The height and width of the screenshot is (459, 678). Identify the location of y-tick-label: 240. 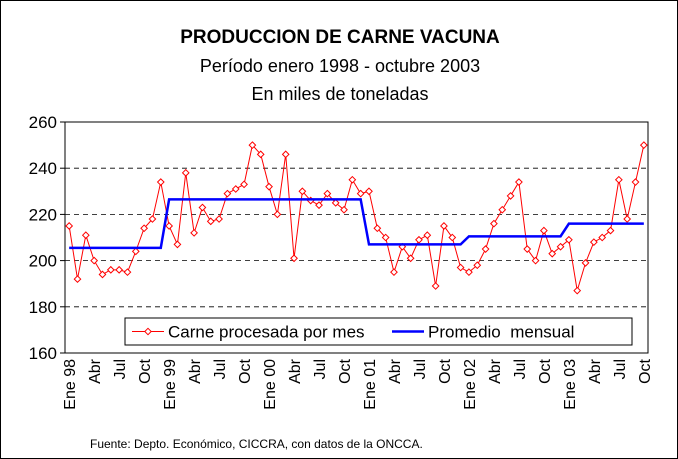
(43, 168).